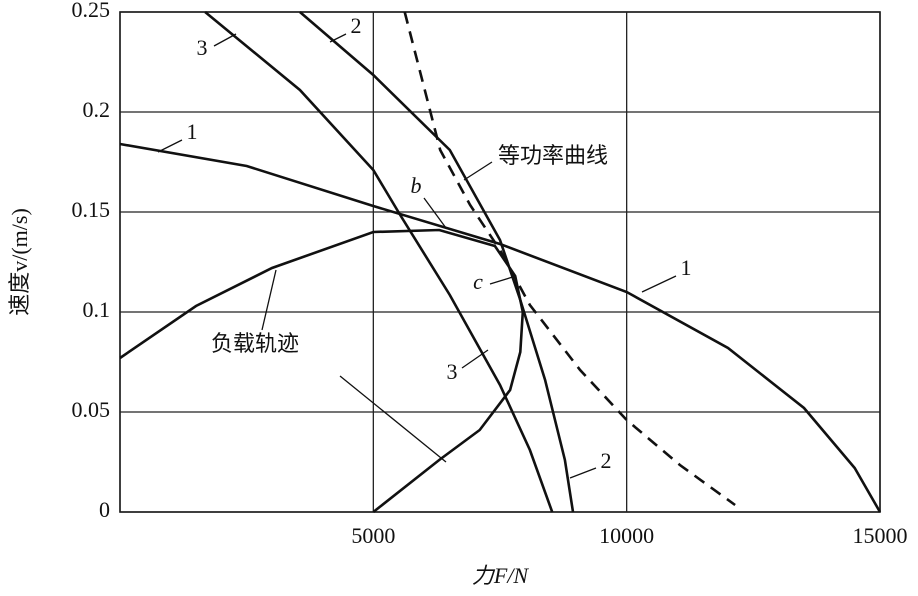 This screenshot has height=596, width=918. I want to click on x-tick-label: 5000, so click(373, 535).